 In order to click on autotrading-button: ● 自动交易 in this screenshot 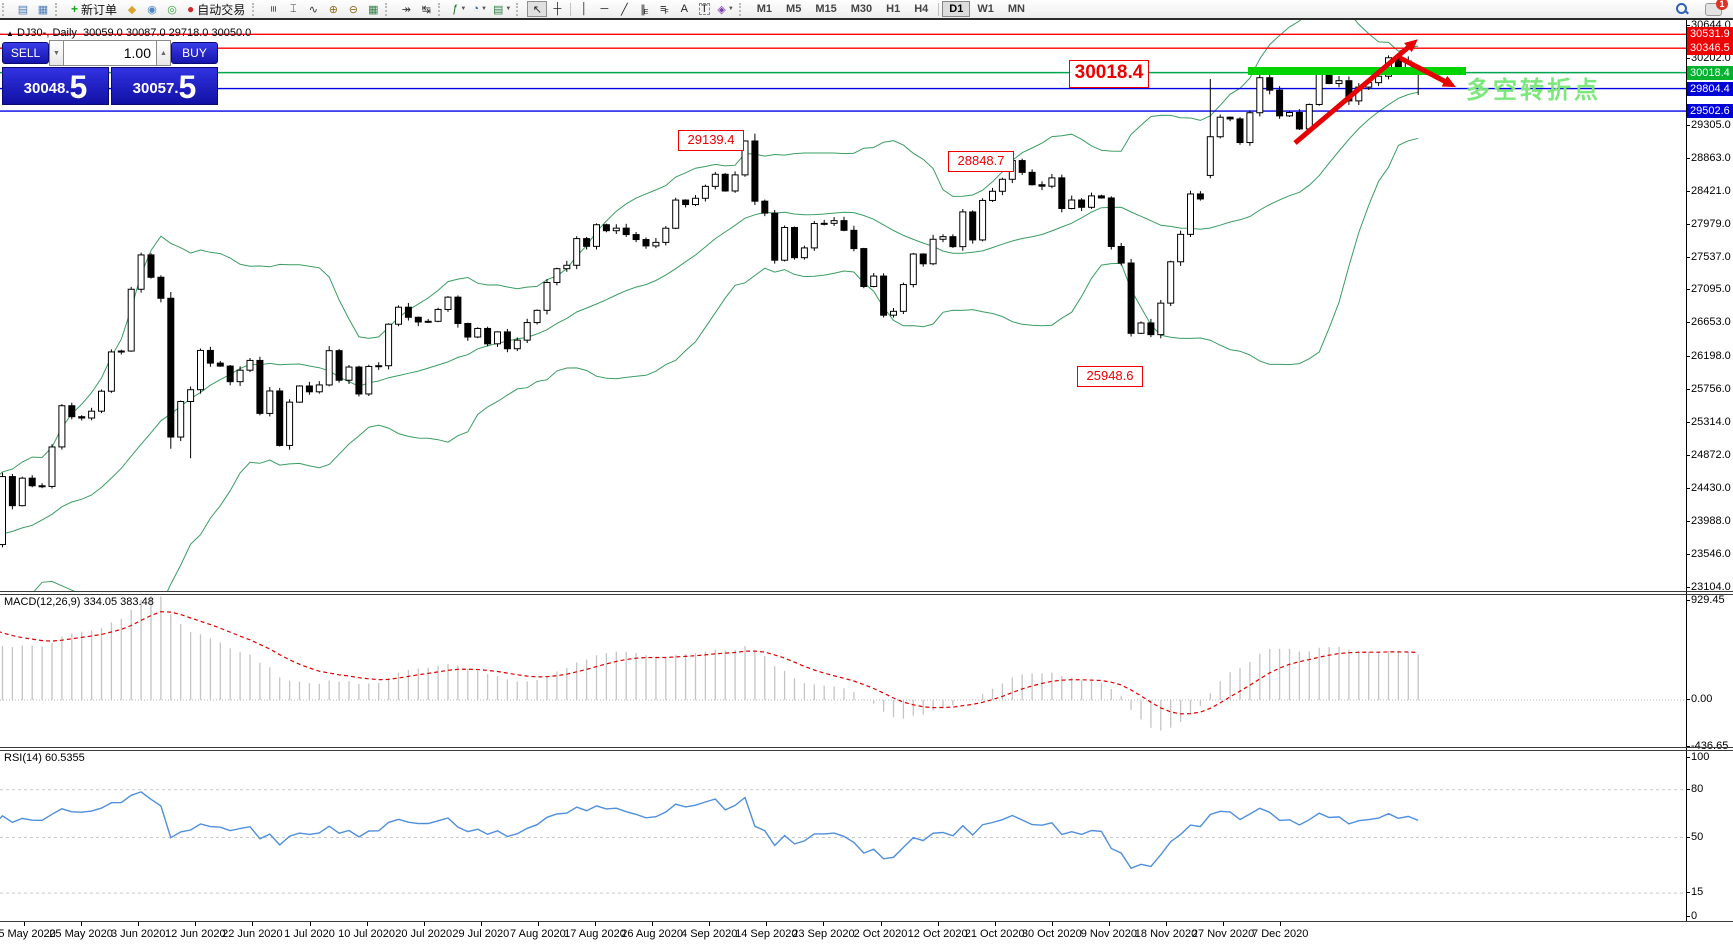, I will do `click(216, 9)`.